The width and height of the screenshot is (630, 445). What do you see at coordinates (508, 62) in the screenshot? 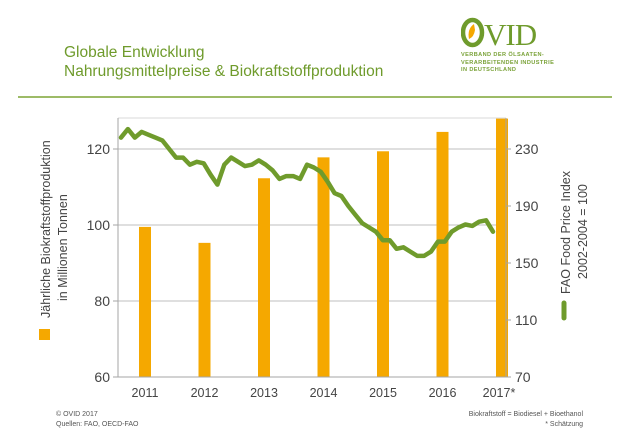
I see `logo-sub-line-2: VERARBEITENDEN INDUSTRIE` at bounding box center [508, 62].